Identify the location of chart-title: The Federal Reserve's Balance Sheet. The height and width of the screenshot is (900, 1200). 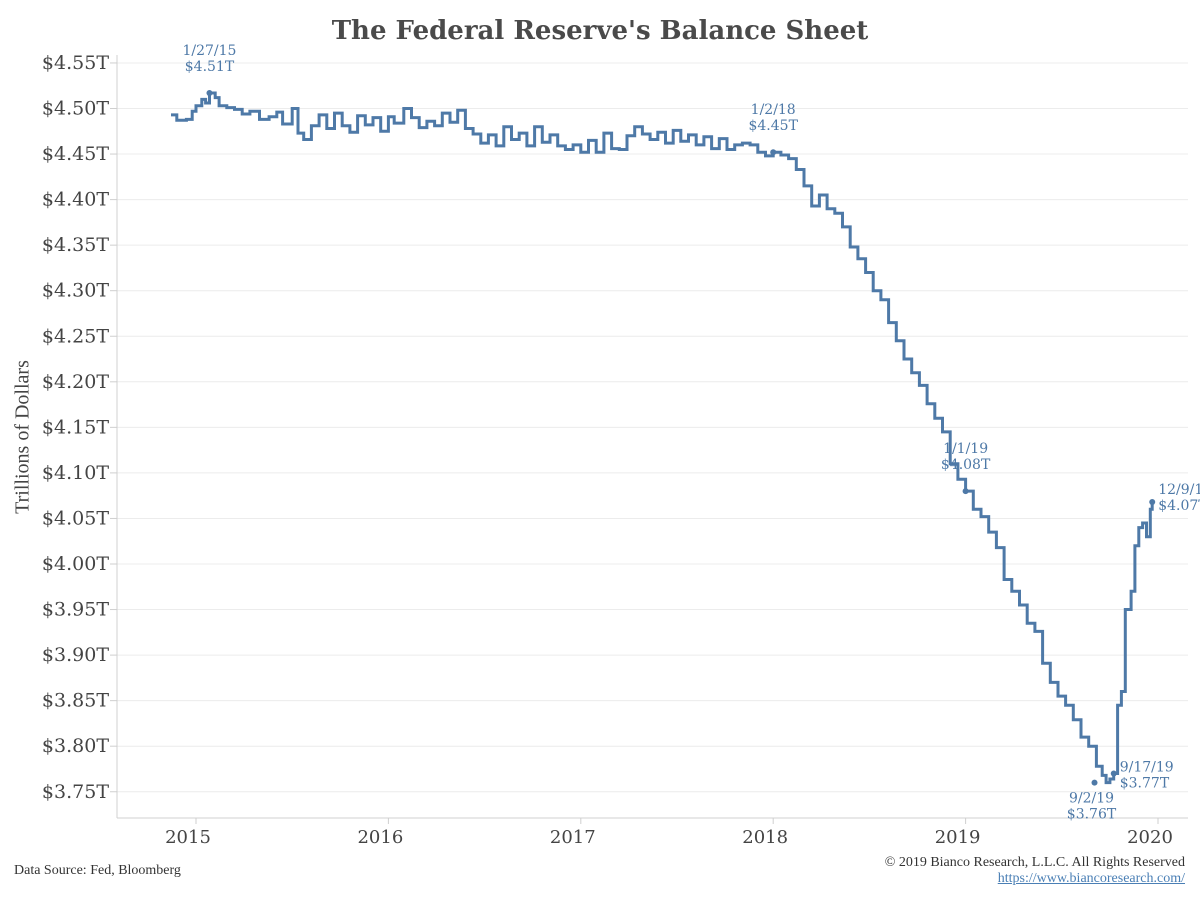
(600, 31).